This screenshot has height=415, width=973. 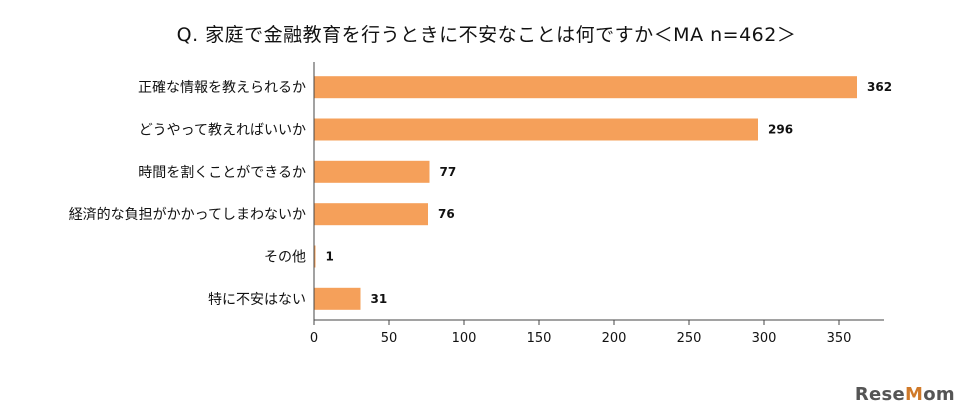 I want to click on chart-title: Q. 家庭で金融教育を行うときに不安なことは何ですか＜MA n=462＞, so click(x=486, y=35).